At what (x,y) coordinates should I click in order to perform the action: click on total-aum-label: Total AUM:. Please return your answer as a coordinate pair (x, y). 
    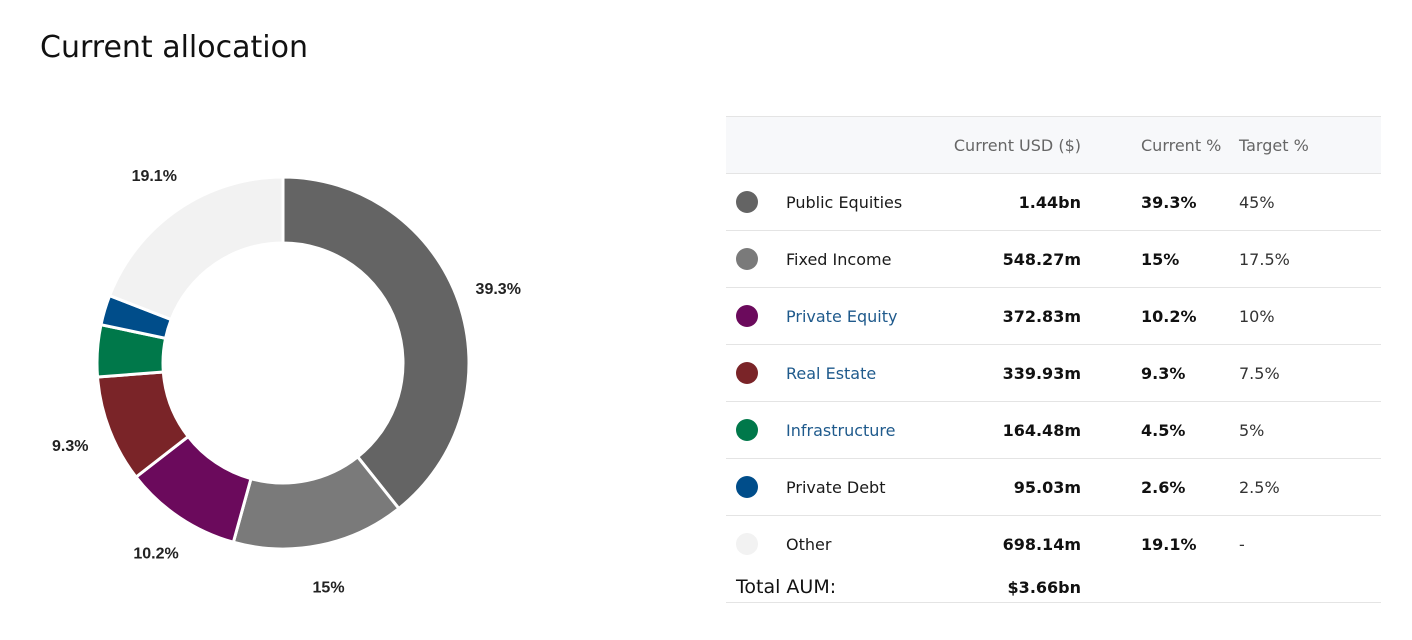
    Looking at the image, I should click on (831, 587).